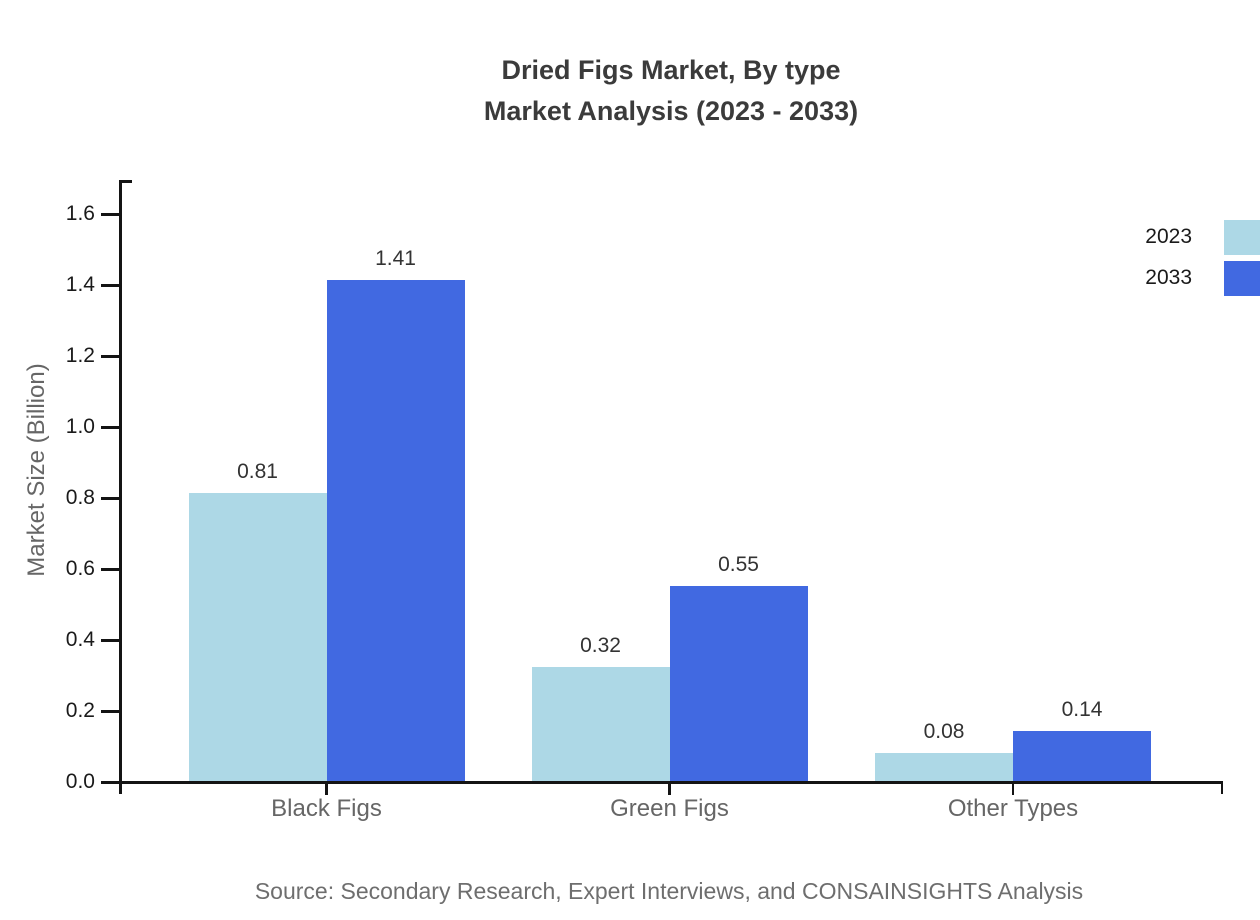  Describe the element at coordinates (738, 683) in the screenshot. I see `bar-2033-green-figs` at that location.